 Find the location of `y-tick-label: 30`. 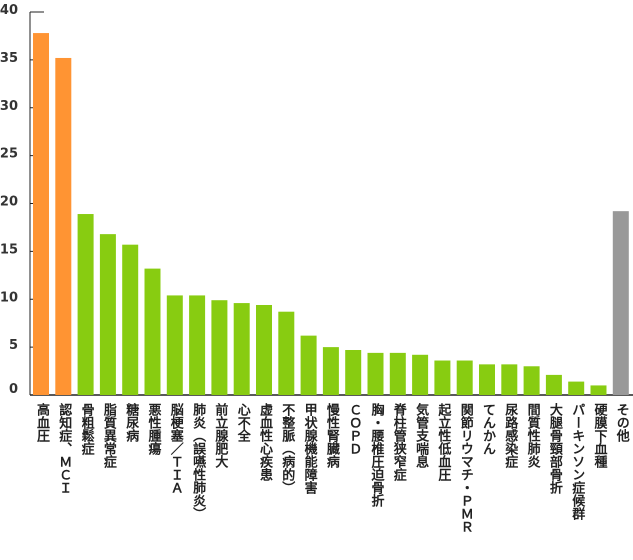

y-tick-label: 30 is located at coordinates (9, 106).